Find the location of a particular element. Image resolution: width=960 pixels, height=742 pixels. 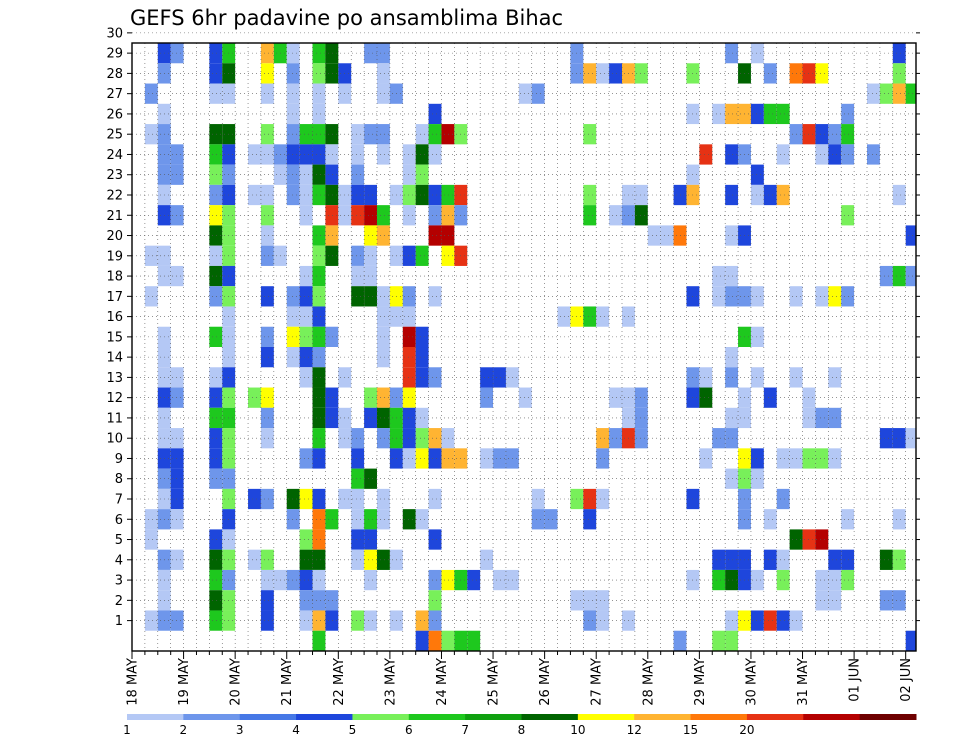

y-tick-label: 5 is located at coordinates (119, 540).